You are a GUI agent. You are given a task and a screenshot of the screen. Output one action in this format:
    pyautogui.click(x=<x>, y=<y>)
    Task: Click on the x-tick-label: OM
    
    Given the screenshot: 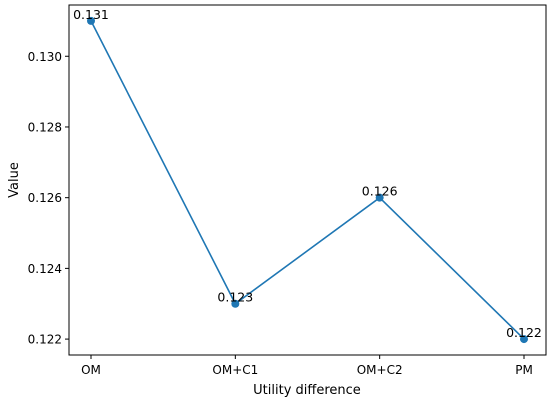 What is the action you would take?
    pyautogui.click(x=91, y=370)
    